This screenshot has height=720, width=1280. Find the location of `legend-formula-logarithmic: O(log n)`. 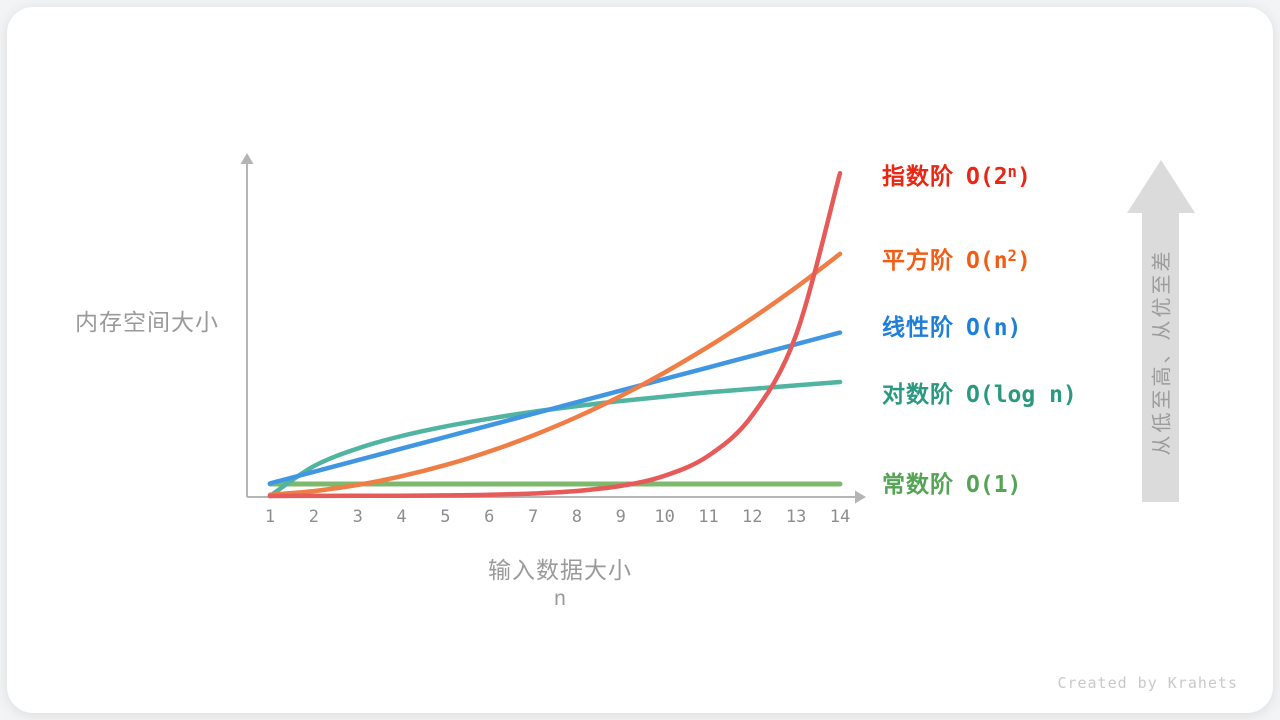

legend-formula-logarithmic: O(log n) is located at coordinates (1021, 395).